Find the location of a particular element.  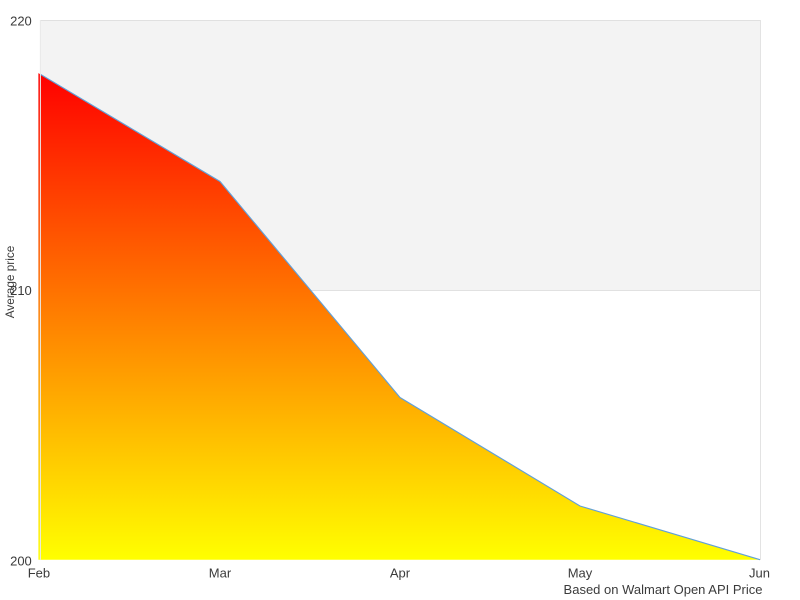

svg-text: Jun is located at coordinates (759, 573).